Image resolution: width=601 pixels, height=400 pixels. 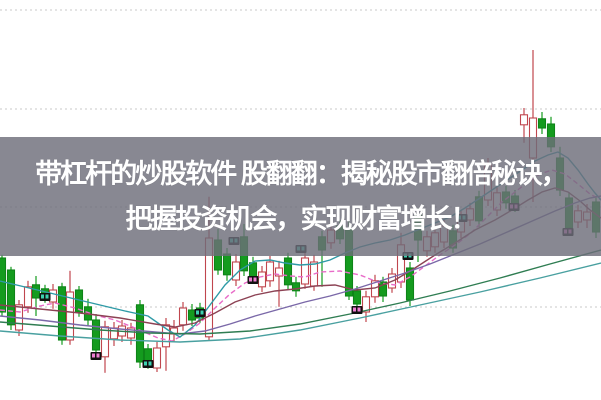 What do you see at coordinates (301, 173) in the screenshot?
I see `headline-line-1: 带杠杆的炒股软件 股翻翻：揭秘股市翻倍秘诀，` at bounding box center [301, 173].